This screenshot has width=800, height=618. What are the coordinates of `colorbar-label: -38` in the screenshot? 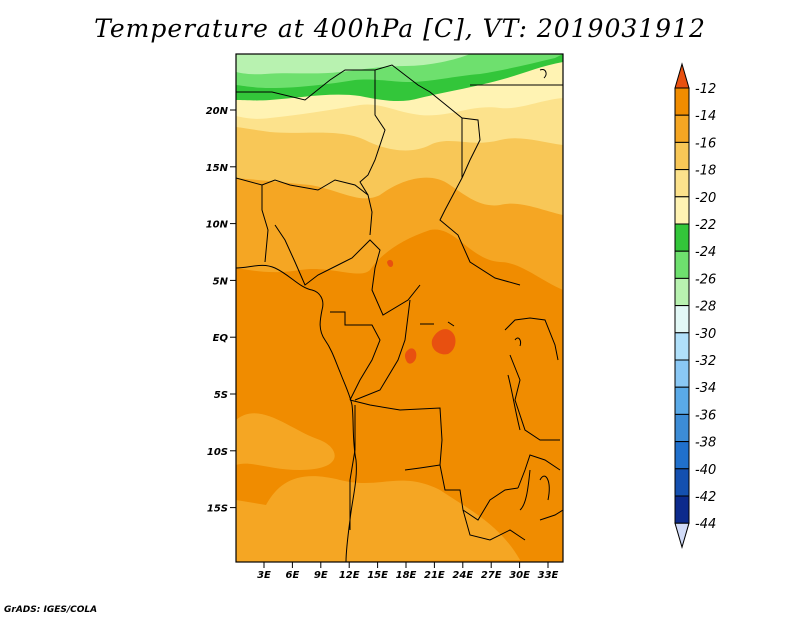 It's located at (705, 443).